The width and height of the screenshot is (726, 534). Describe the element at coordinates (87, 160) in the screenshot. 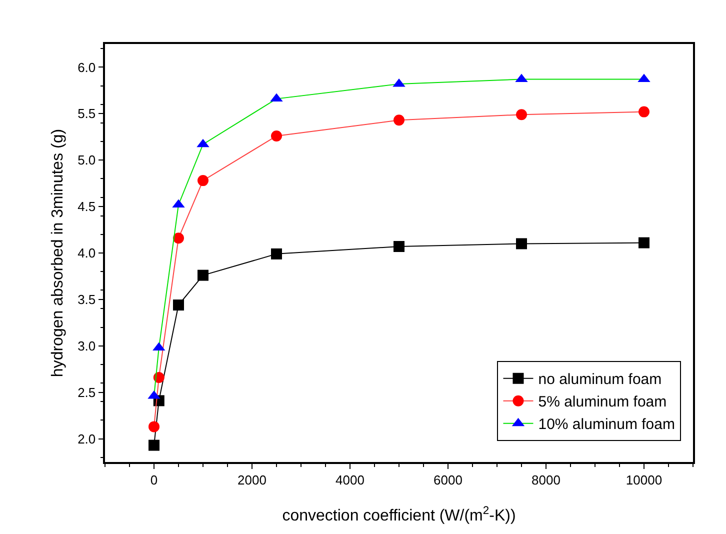

I see `y-tick-label: 5.0` at that location.